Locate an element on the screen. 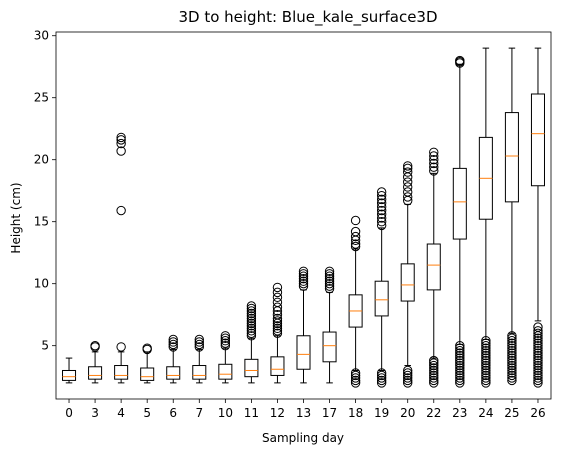  x-tick-label: 23 is located at coordinates (459, 413).